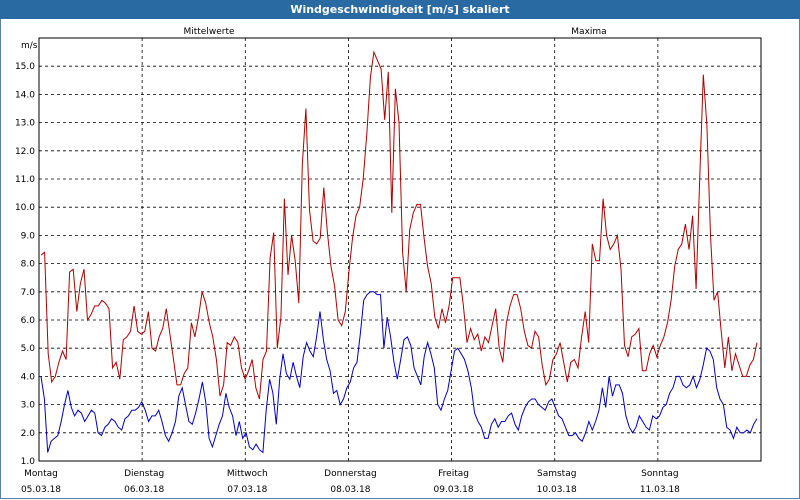 The width and height of the screenshot is (800, 500). I want to click on y-tick-label: 2.0, so click(28, 434).